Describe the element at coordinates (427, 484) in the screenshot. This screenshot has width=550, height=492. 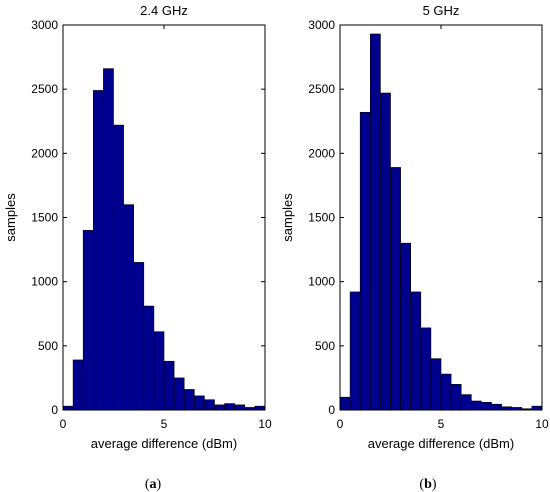
I see `caption-b: (b)` at that location.